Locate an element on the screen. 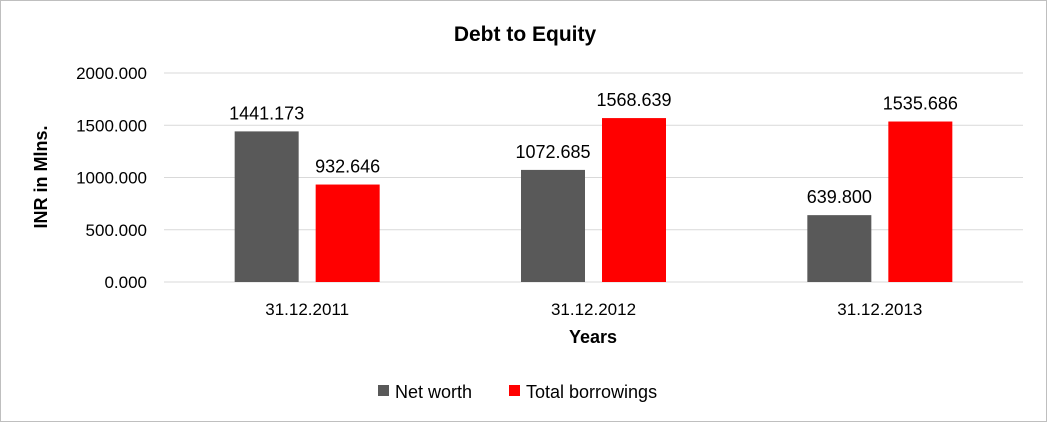 The width and height of the screenshot is (1047, 426). data-label: 1072.685 is located at coordinates (552, 152).